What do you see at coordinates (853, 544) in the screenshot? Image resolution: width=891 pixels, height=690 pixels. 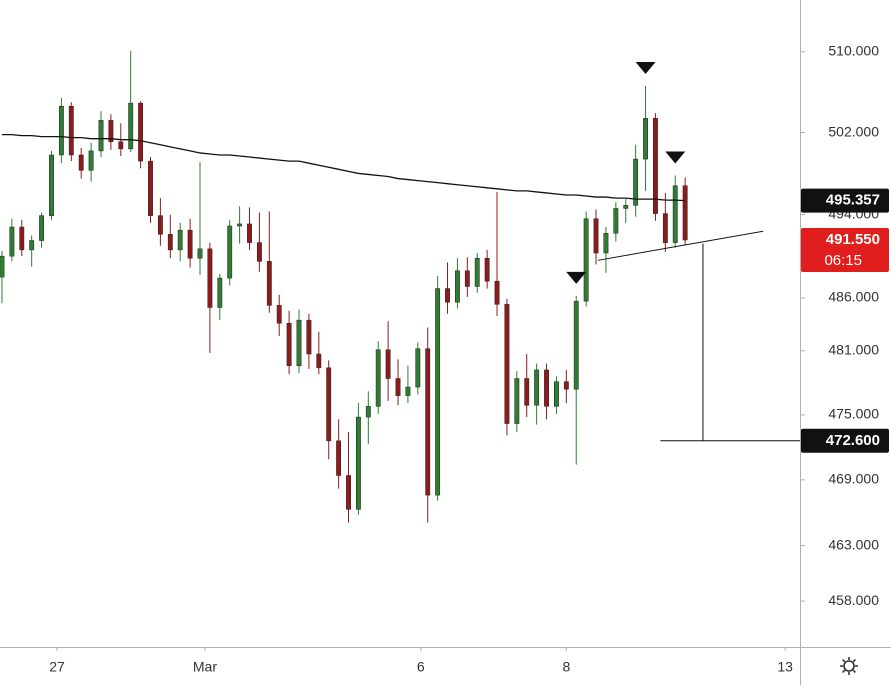 I see `y-tick-label: 463.000` at bounding box center [853, 544].